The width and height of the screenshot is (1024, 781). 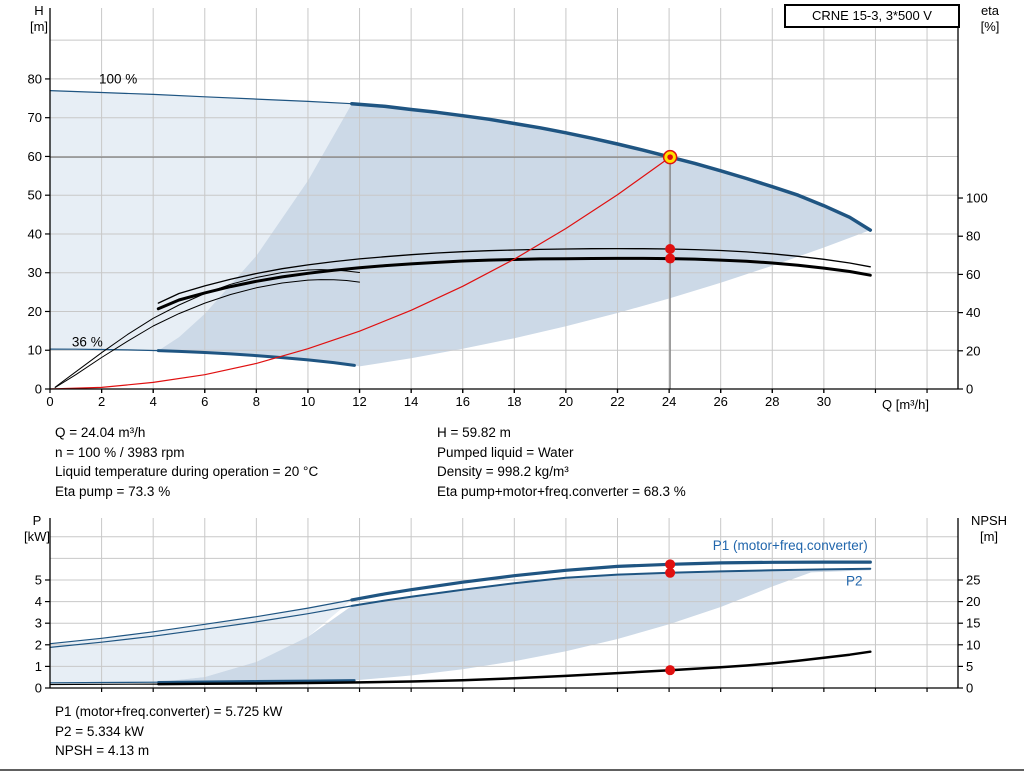 What do you see at coordinates (104, 350) in the screenshot?
I see `speed-curve-36-thin` at bounding box center [104, 350].